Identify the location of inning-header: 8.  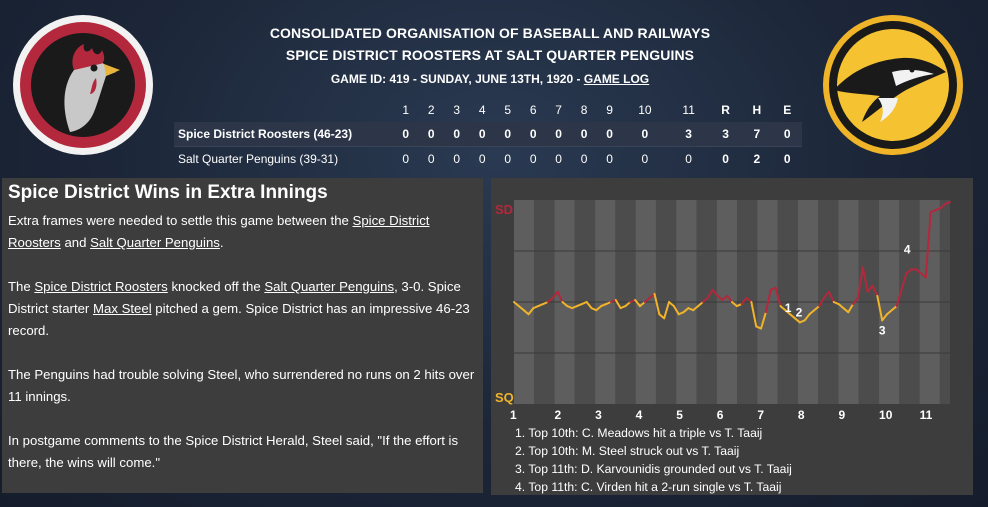
(584, 110).